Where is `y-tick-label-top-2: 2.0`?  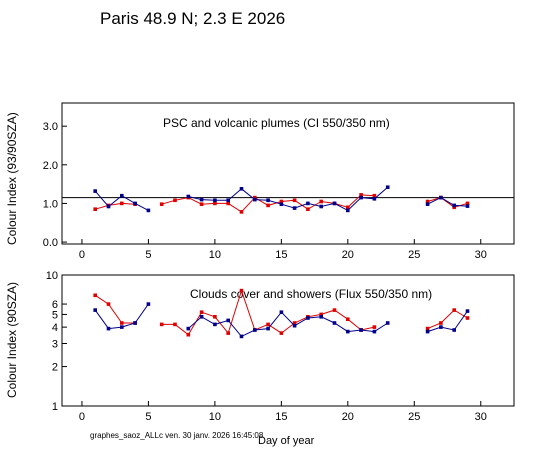
y-tick-label-top-2: 2.0 is located at coordinates (50, 166).